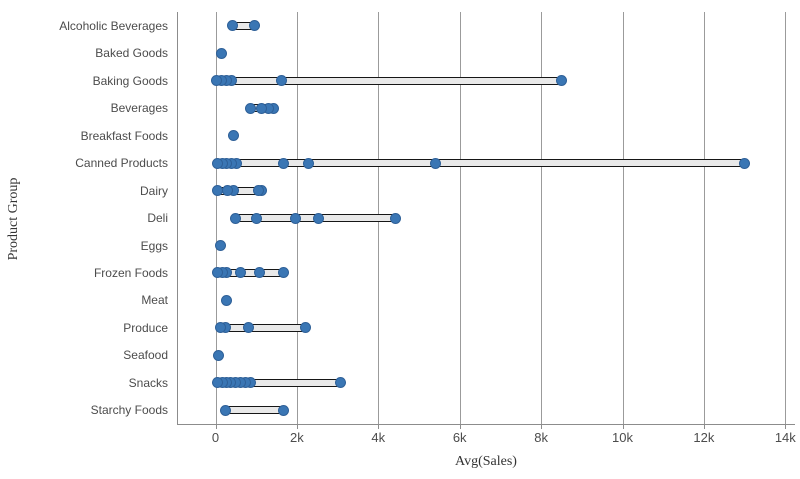 The width and height of the screenshot is (800, 479). I want to click on y-category-label: Dairy, so click(153, 190).